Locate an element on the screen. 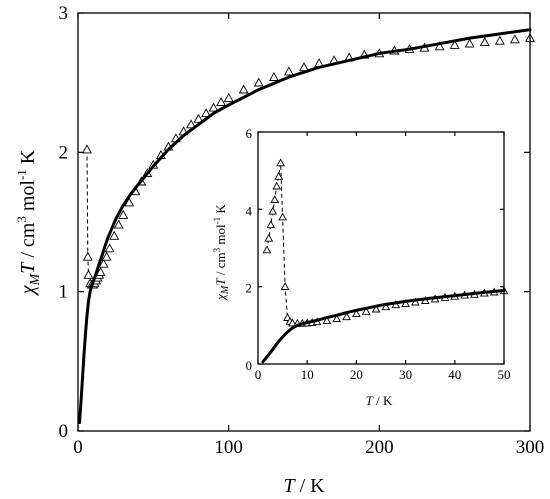  inset-x-tick-label: 0 is located at coordinates (258, 374).